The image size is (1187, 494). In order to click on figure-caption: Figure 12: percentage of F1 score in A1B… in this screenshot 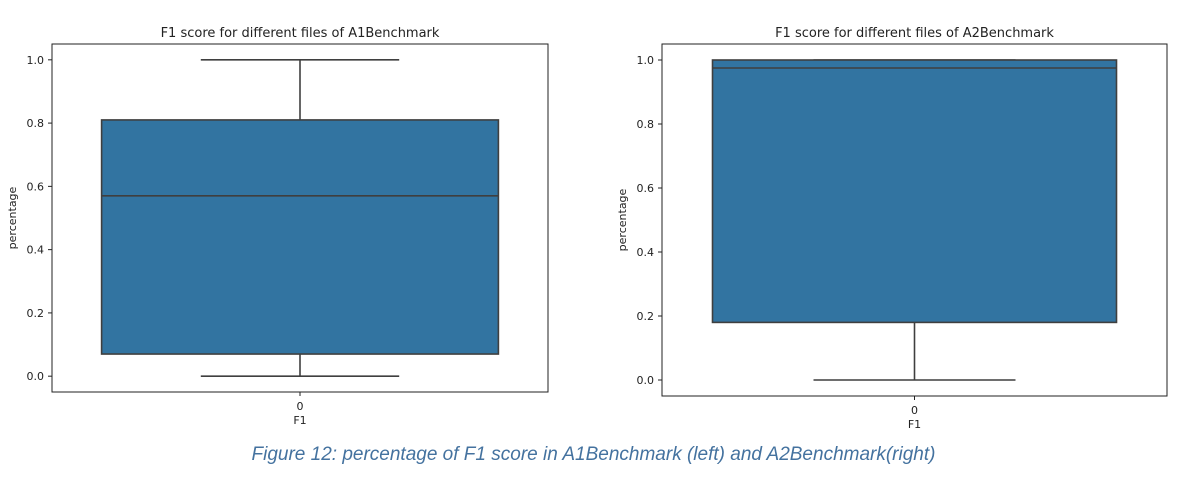, I will do `click(593, 454)`.